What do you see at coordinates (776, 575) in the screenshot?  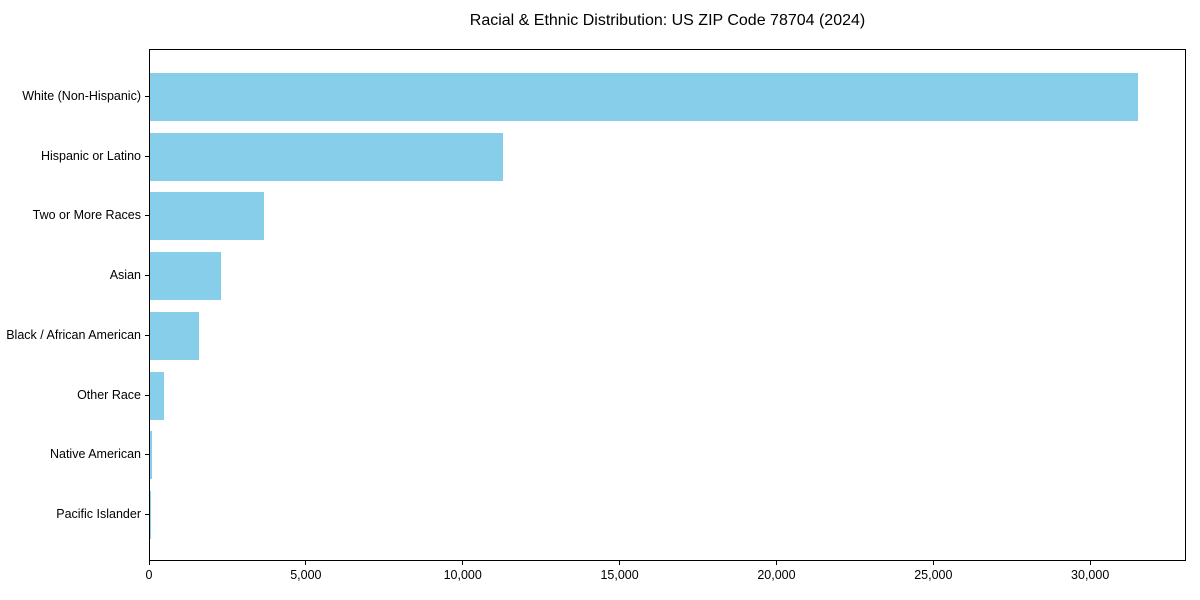 I see `x-tick-label: 20,000` at bounding box center [776, 575].